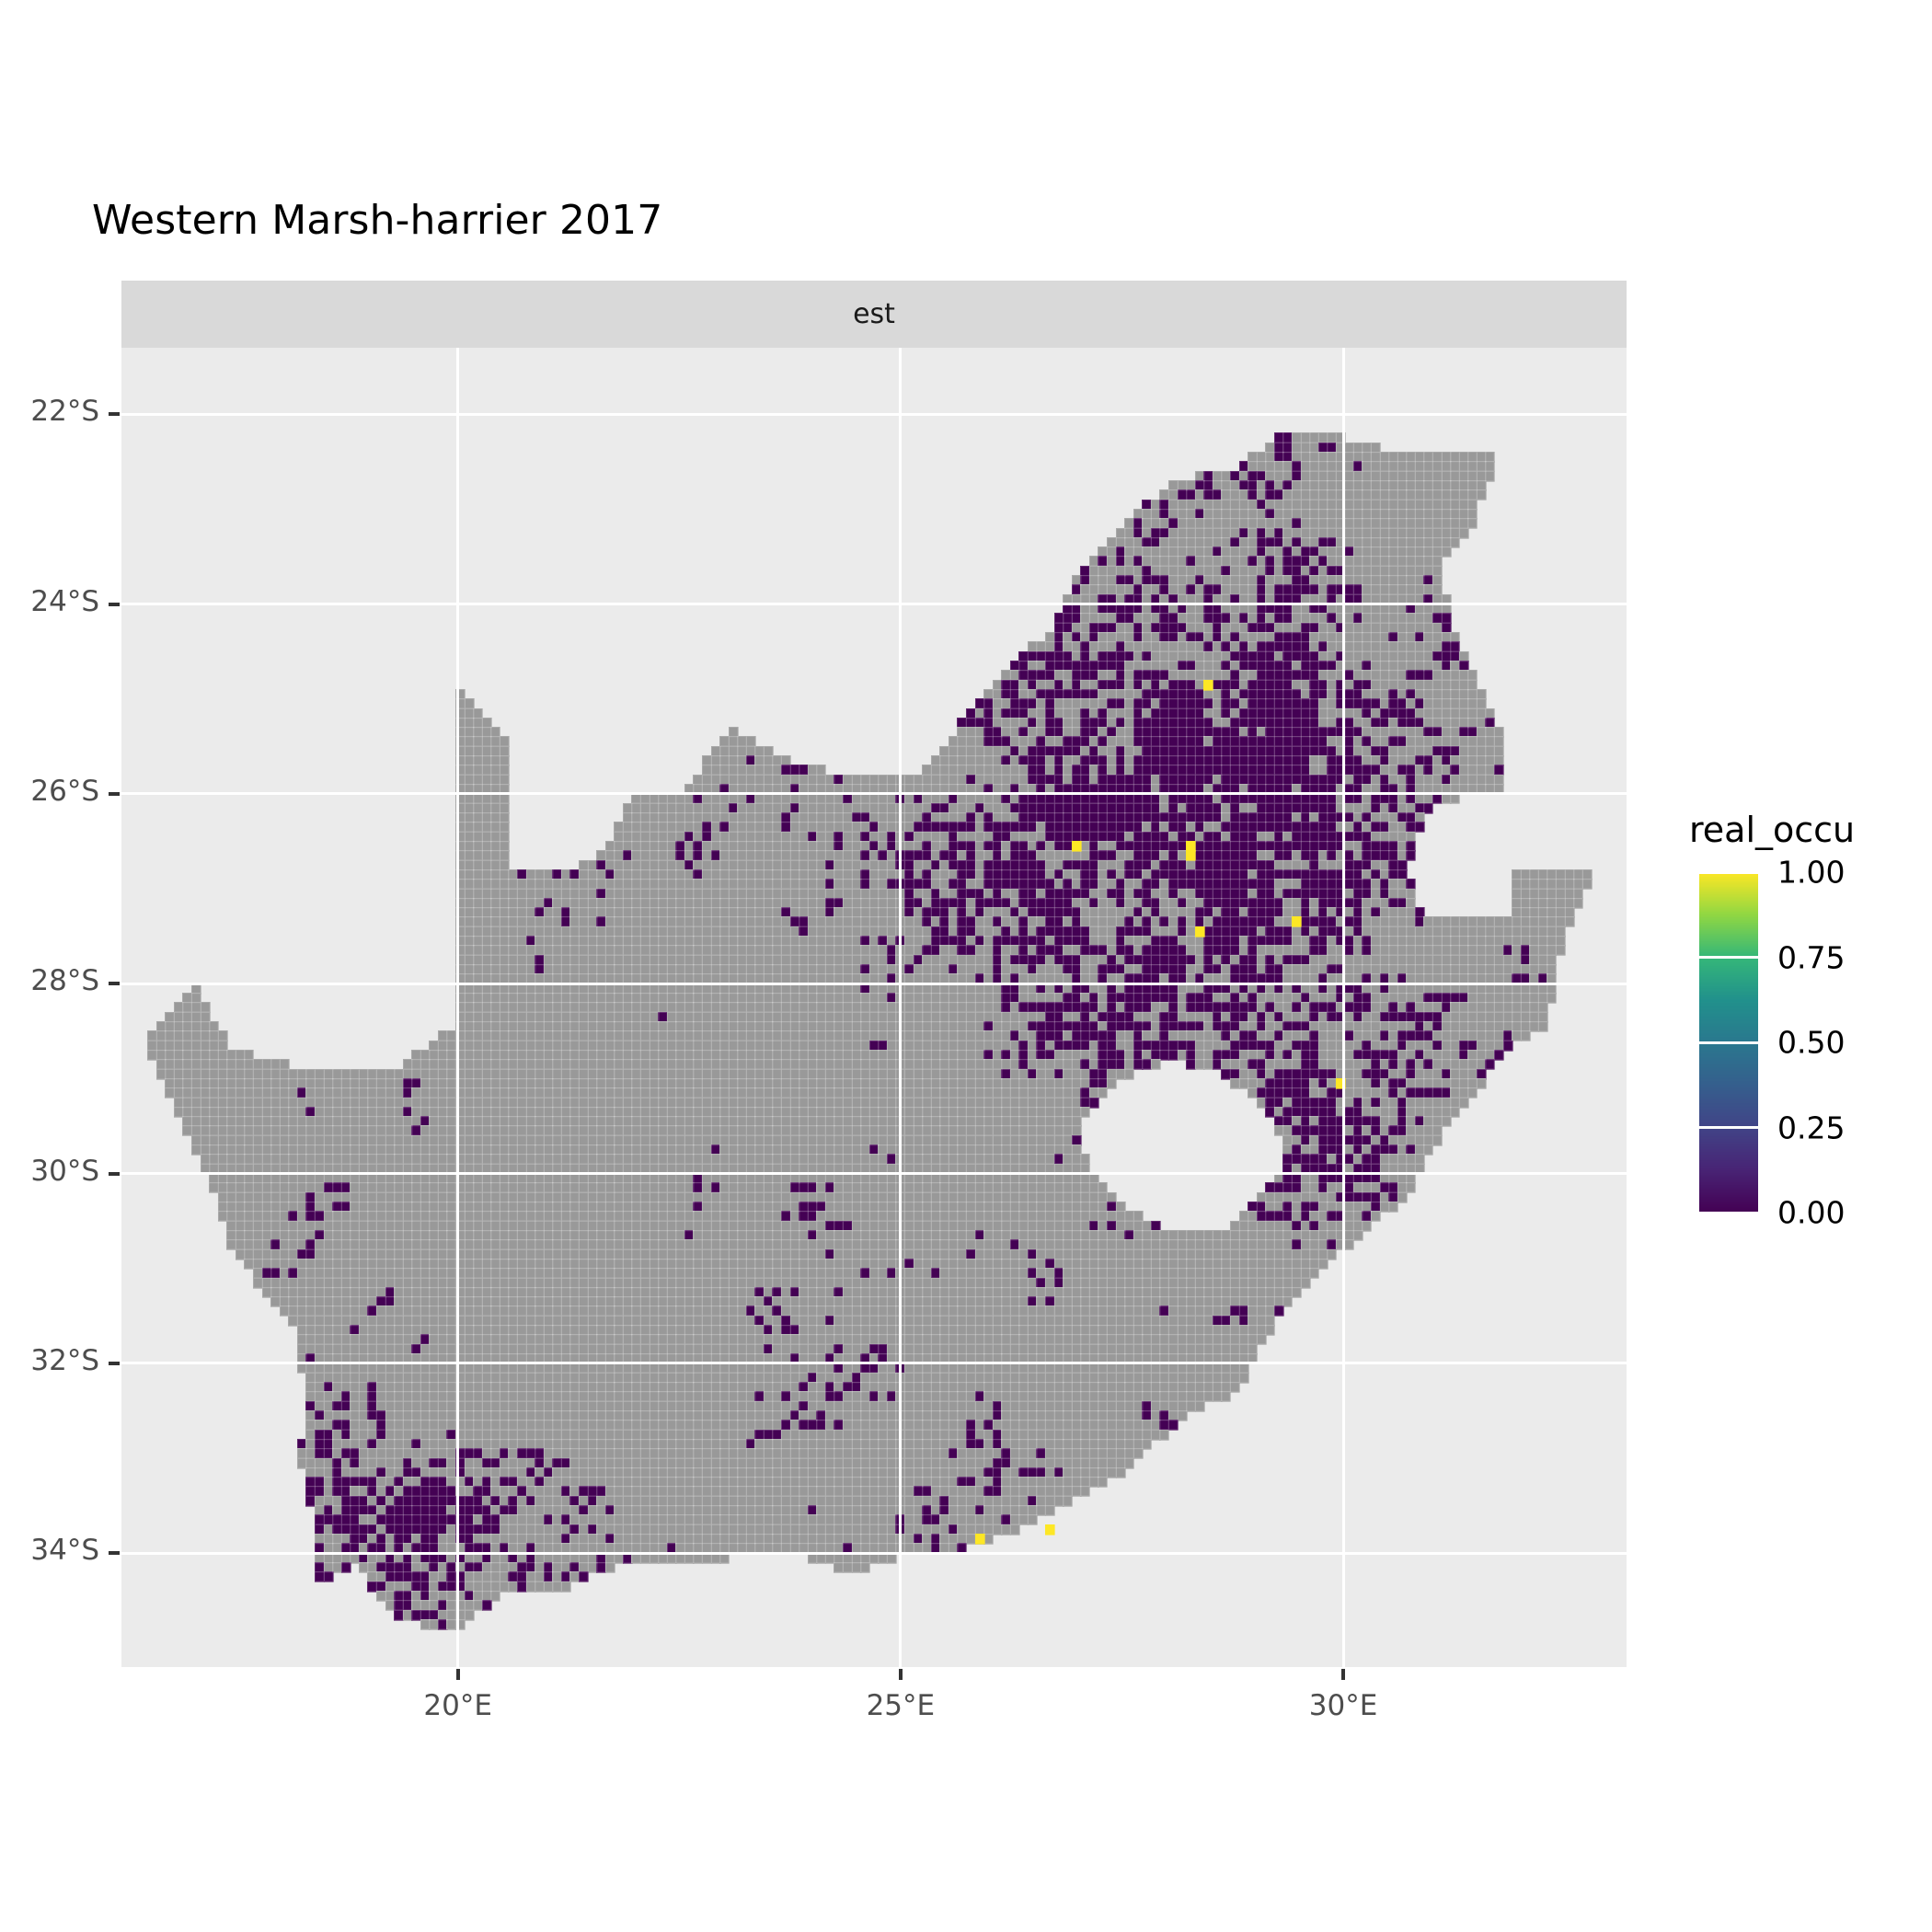 The image size is (1932, 1932). Describe the element at coordinates (64, 601) in the screenshot. I see `y-axis-tick-label: 24°S` at that location.